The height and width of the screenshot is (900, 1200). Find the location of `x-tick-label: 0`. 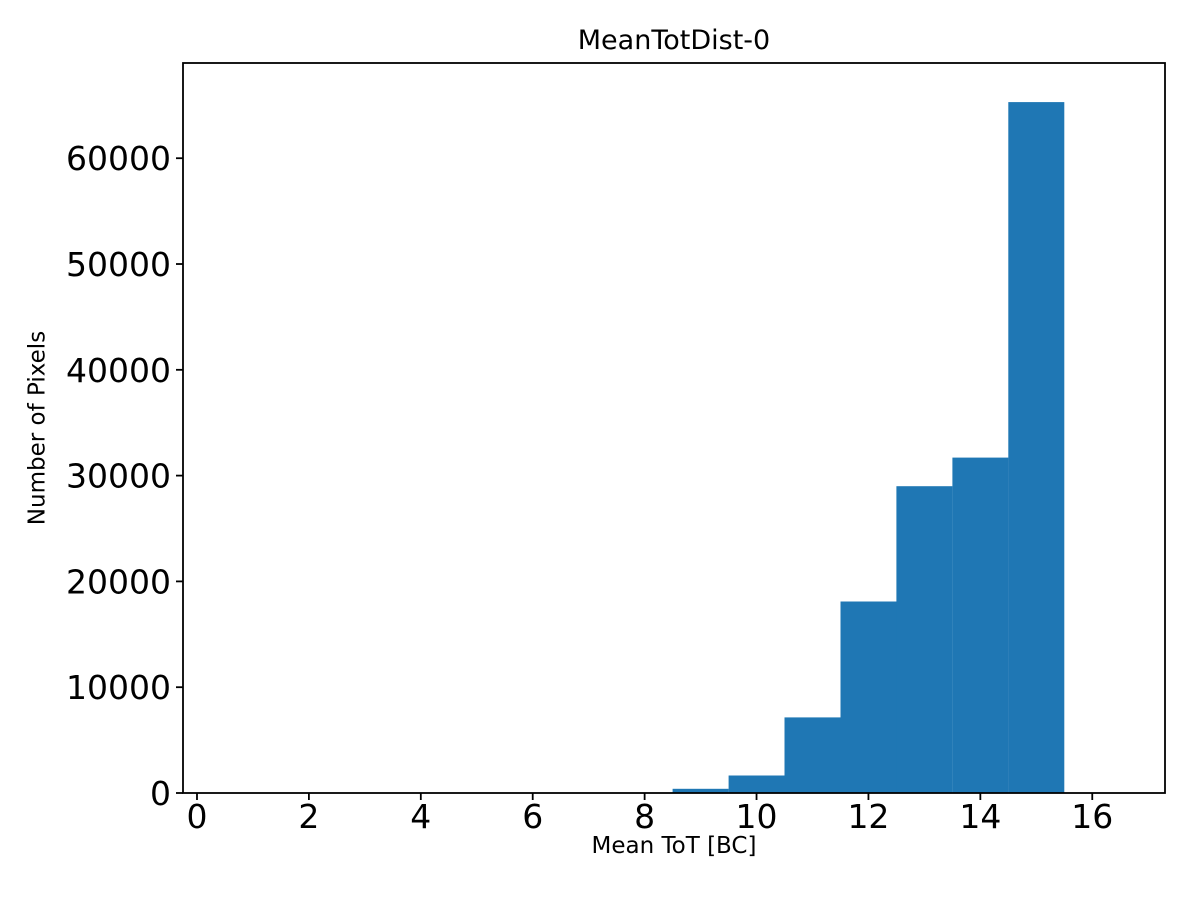

x-tick-label: 0 is located at coordinates (196, 816).